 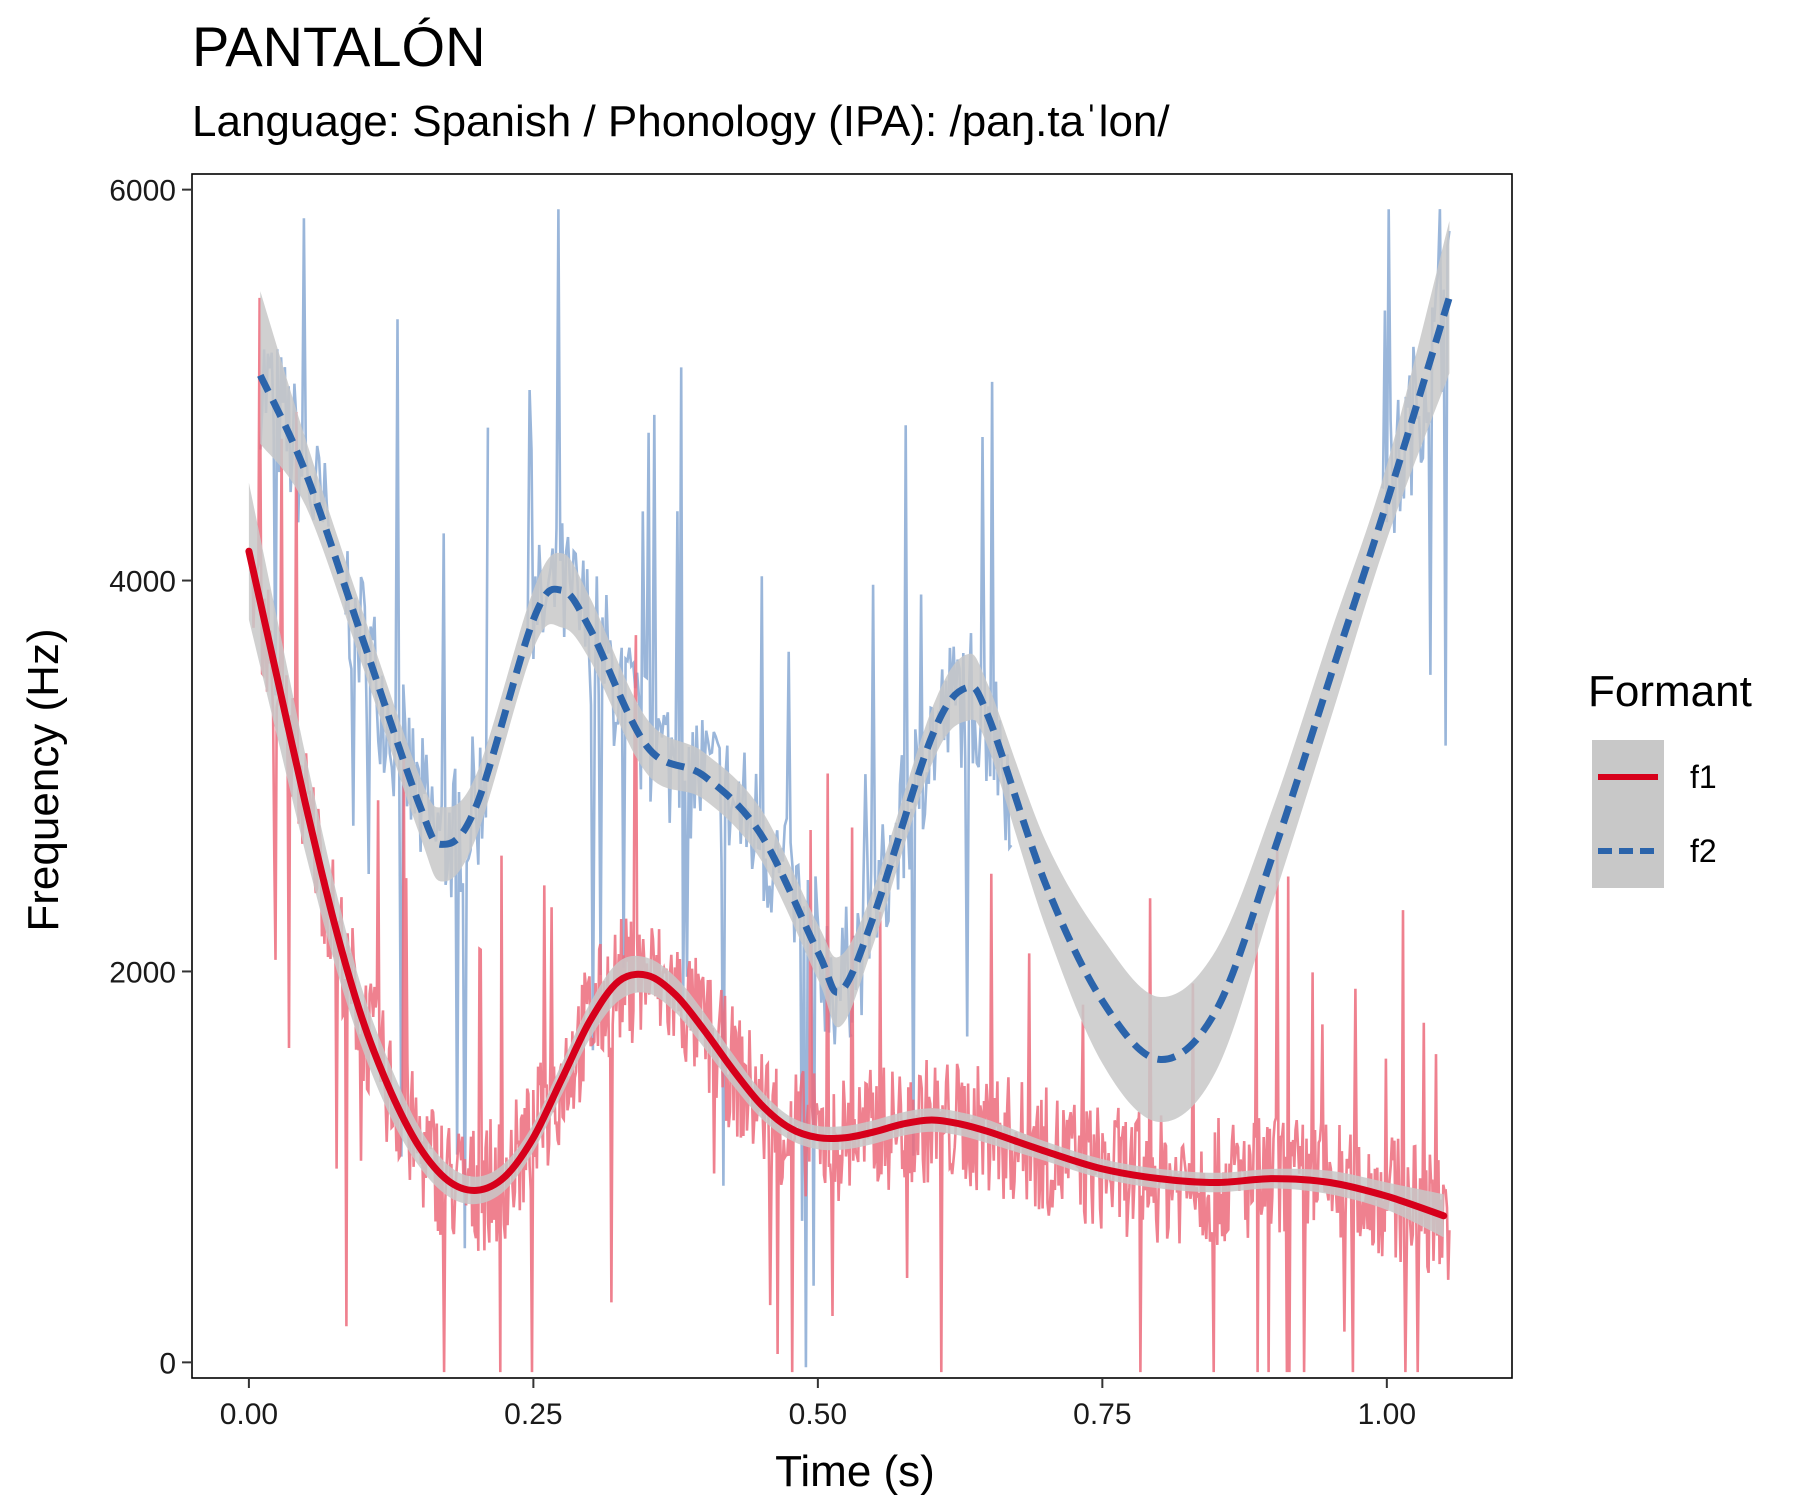 I want to click on y-tick-label: 2000, so click(x=142, y=972).